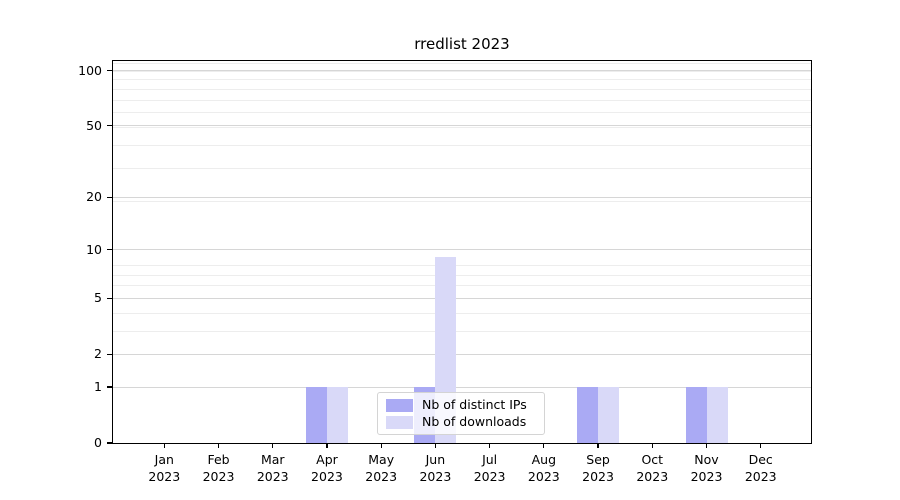 The width and height of the screenshot is (900, 500). Describe the element at coordinates (98, 298) in the screenshot. I see `y-tick-label: 5` at that location.